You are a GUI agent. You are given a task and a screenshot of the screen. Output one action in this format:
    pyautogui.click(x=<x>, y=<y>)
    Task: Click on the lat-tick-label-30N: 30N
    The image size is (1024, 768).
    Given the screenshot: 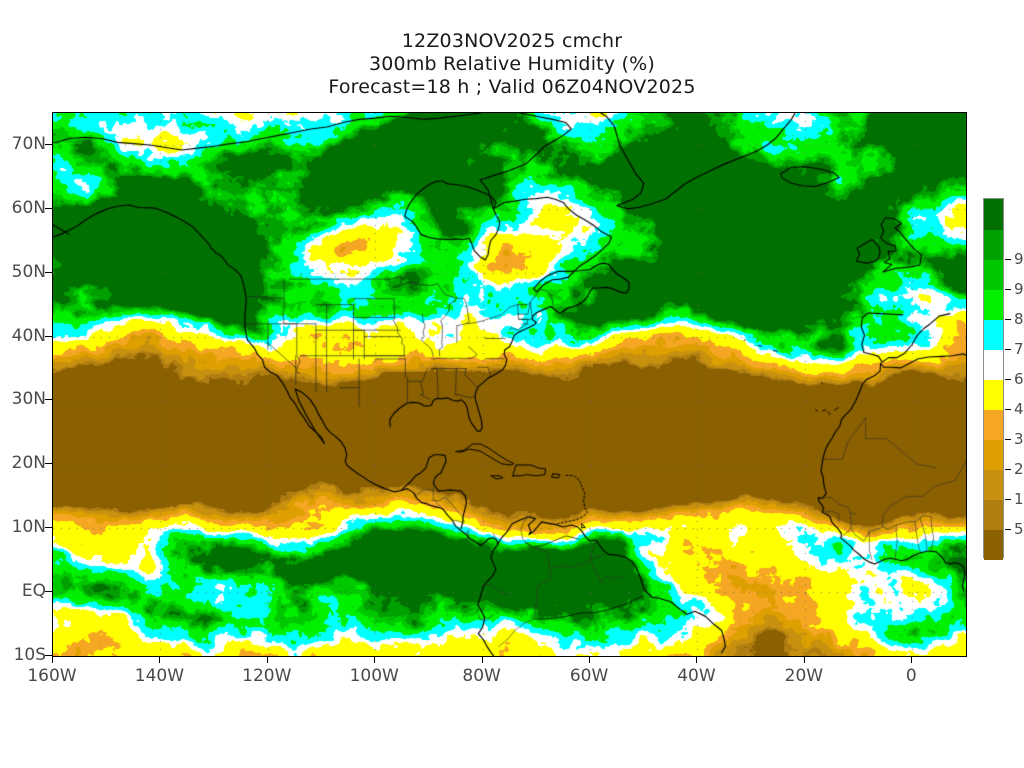 What is the action you would take?
    pyautogui.click(x=28, y=399)
    